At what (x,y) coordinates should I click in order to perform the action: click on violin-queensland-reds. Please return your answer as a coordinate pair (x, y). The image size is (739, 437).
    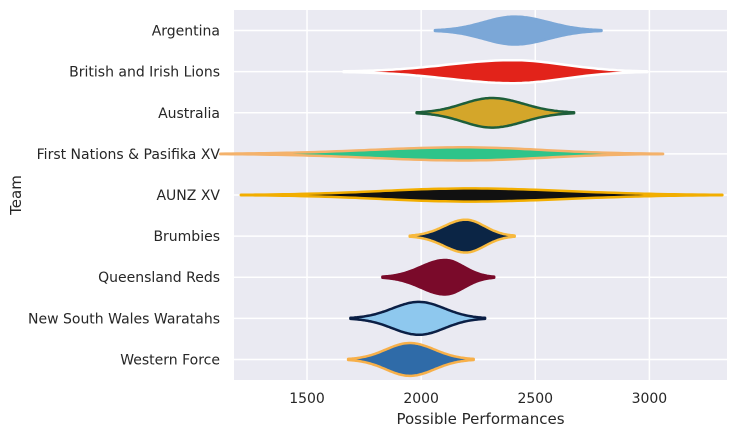
    Looking at the image, I should click on (438, 277).